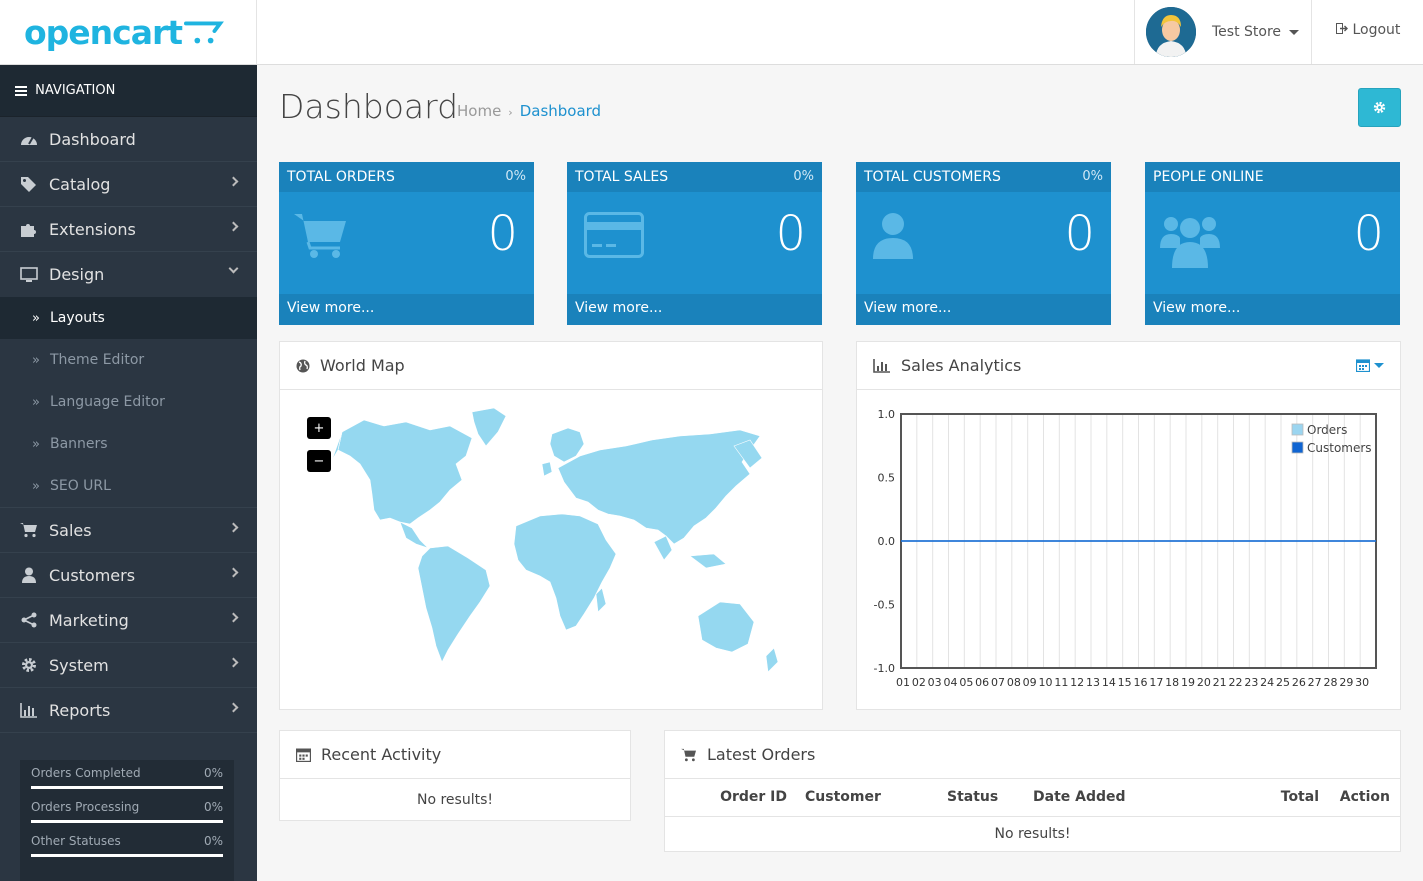 This screenshot has height=881, width=1423. I want to click on sidebar-item-label: Sales, so click(70, 530).